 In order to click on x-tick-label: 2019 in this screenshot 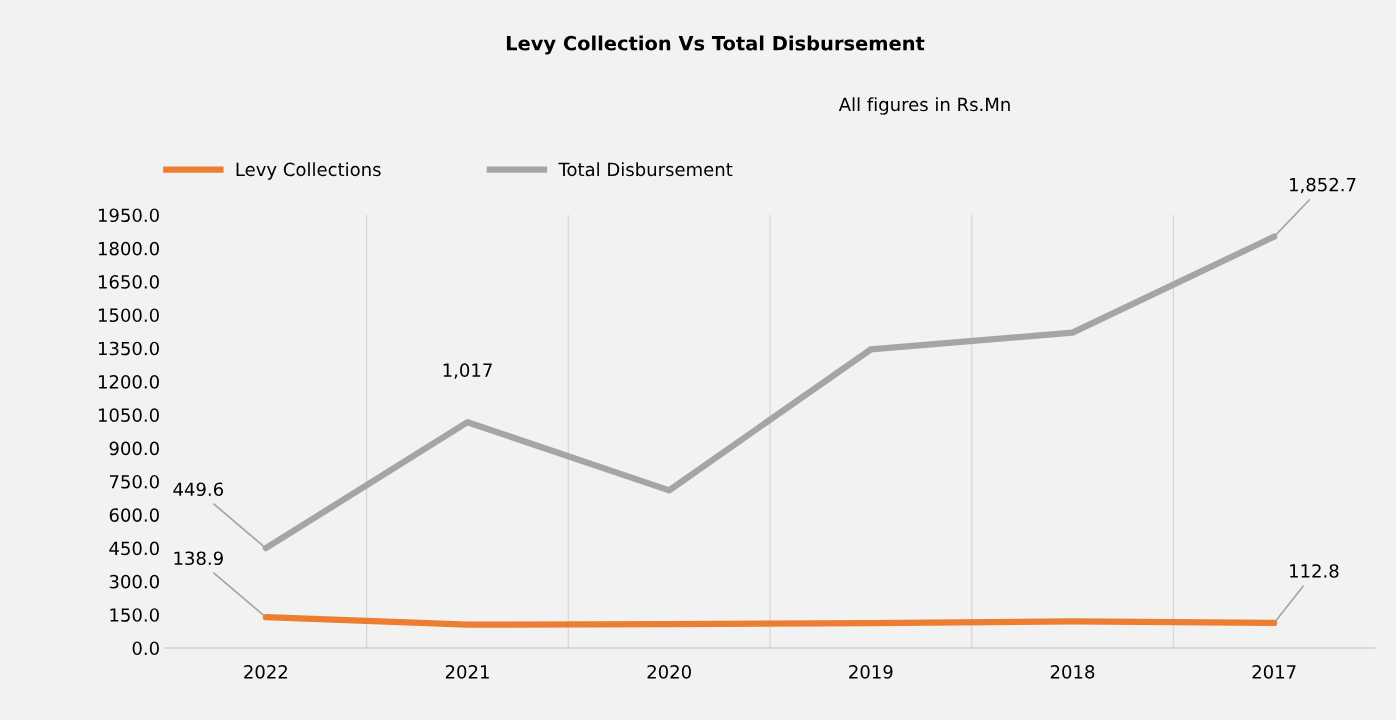, I will do `click(871, 671)`.